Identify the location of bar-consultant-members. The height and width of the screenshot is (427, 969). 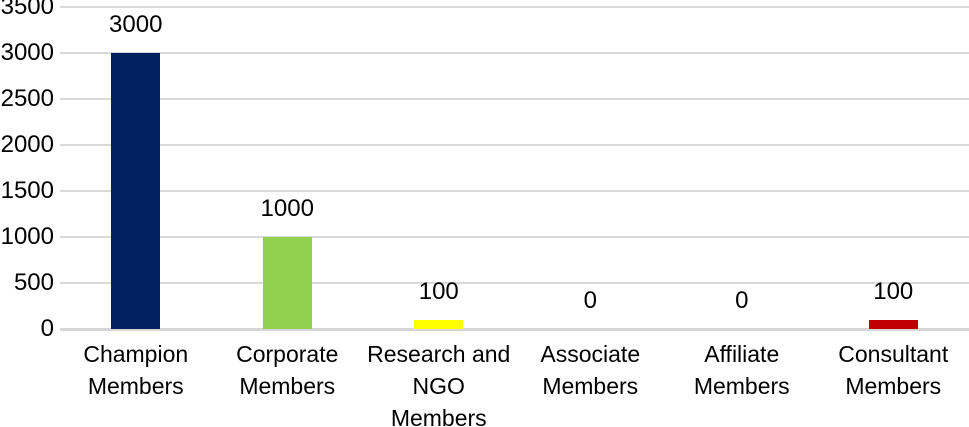
(893, 324).